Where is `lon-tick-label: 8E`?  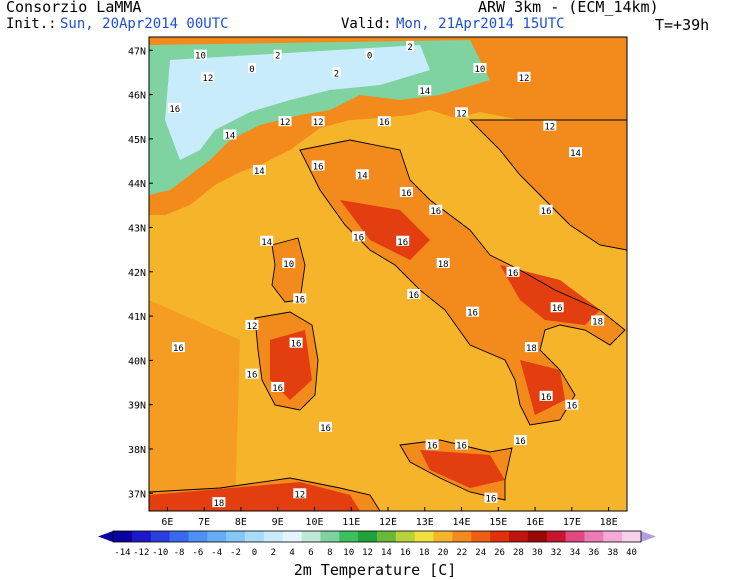 lon-tick-label: 8E is located at coordinates (241, 522).